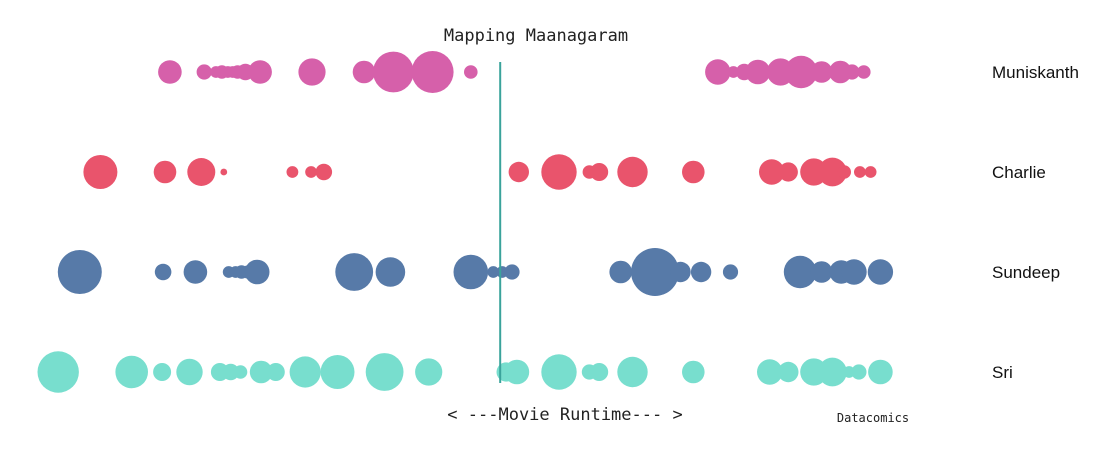  I want to click on credit-label: Datacomics, so click(873, 418).